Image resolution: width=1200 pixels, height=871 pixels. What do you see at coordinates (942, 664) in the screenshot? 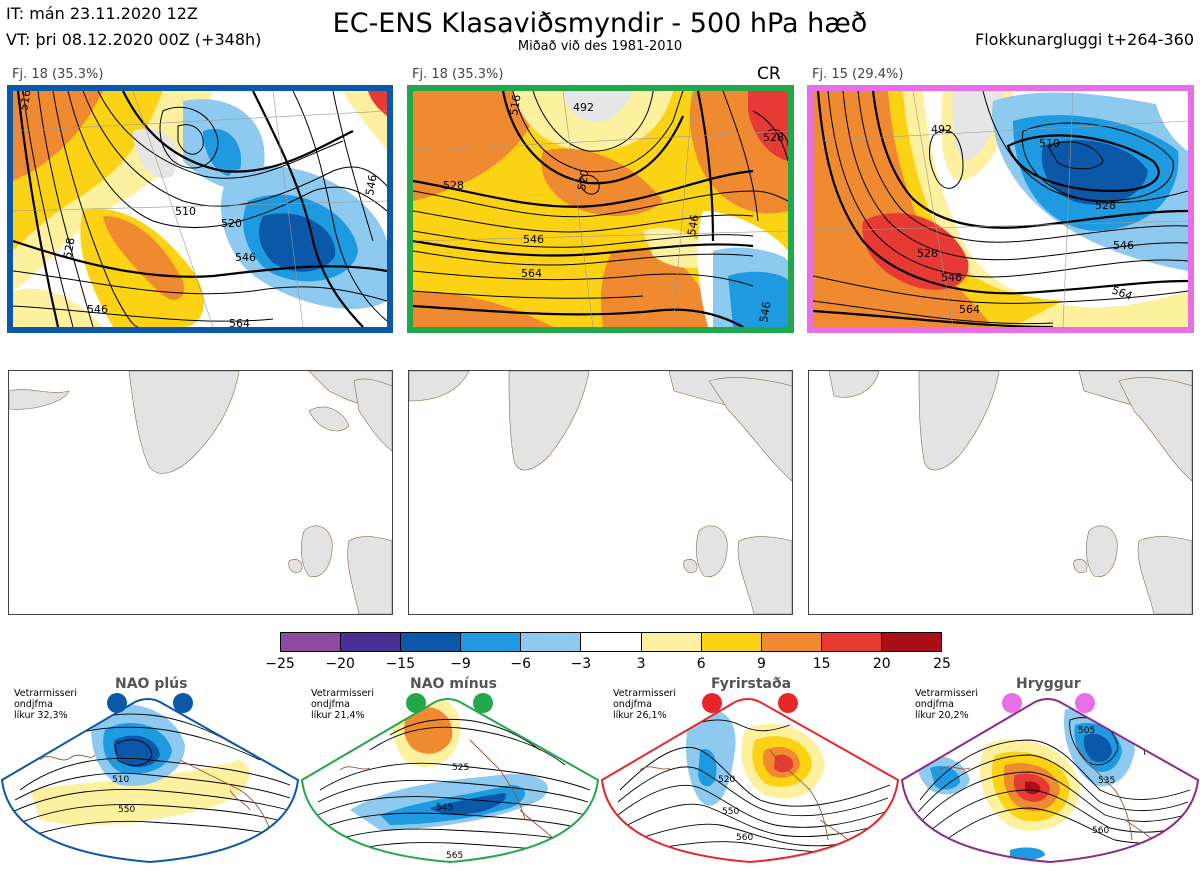
I see `color-bar-tick: 25` at bounding box center [942, 664].